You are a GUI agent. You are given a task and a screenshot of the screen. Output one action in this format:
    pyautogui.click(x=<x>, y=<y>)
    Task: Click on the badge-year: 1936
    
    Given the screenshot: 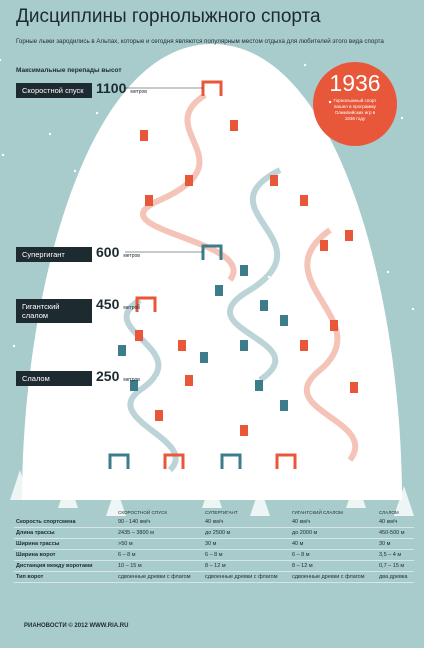 What is the action you would take?
    pyautogui.click(x=355, y=83)
    